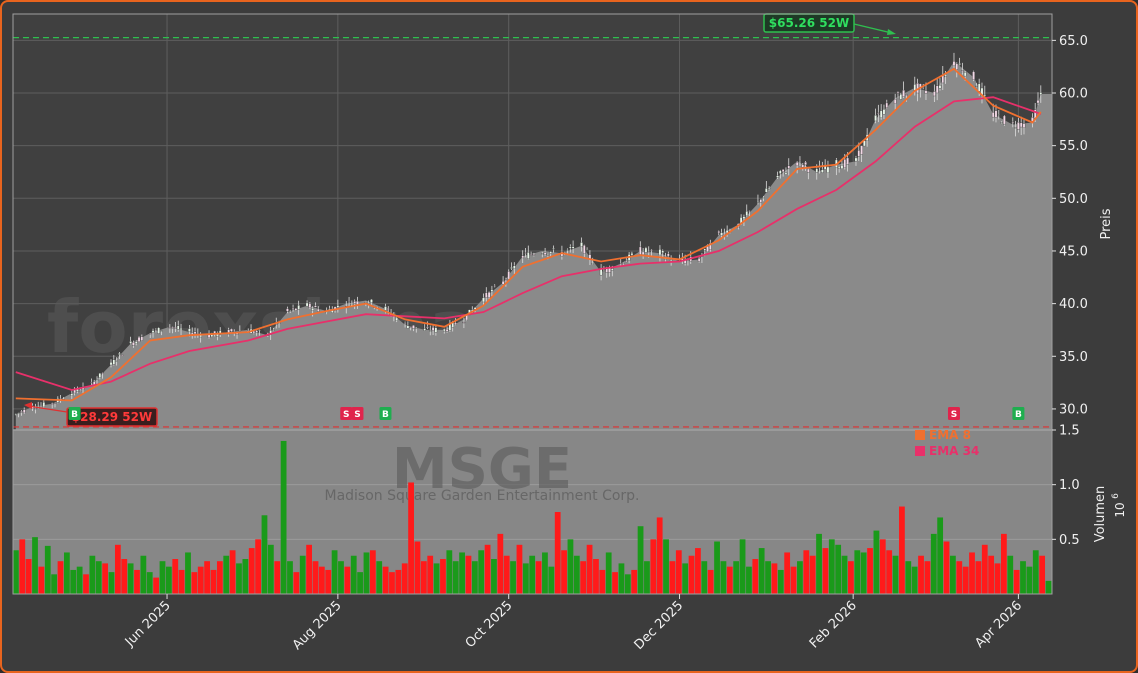 This screenshot has width=1138, height=673. I want to click on x-tick-label: Feb 2026, so click(833, 624).